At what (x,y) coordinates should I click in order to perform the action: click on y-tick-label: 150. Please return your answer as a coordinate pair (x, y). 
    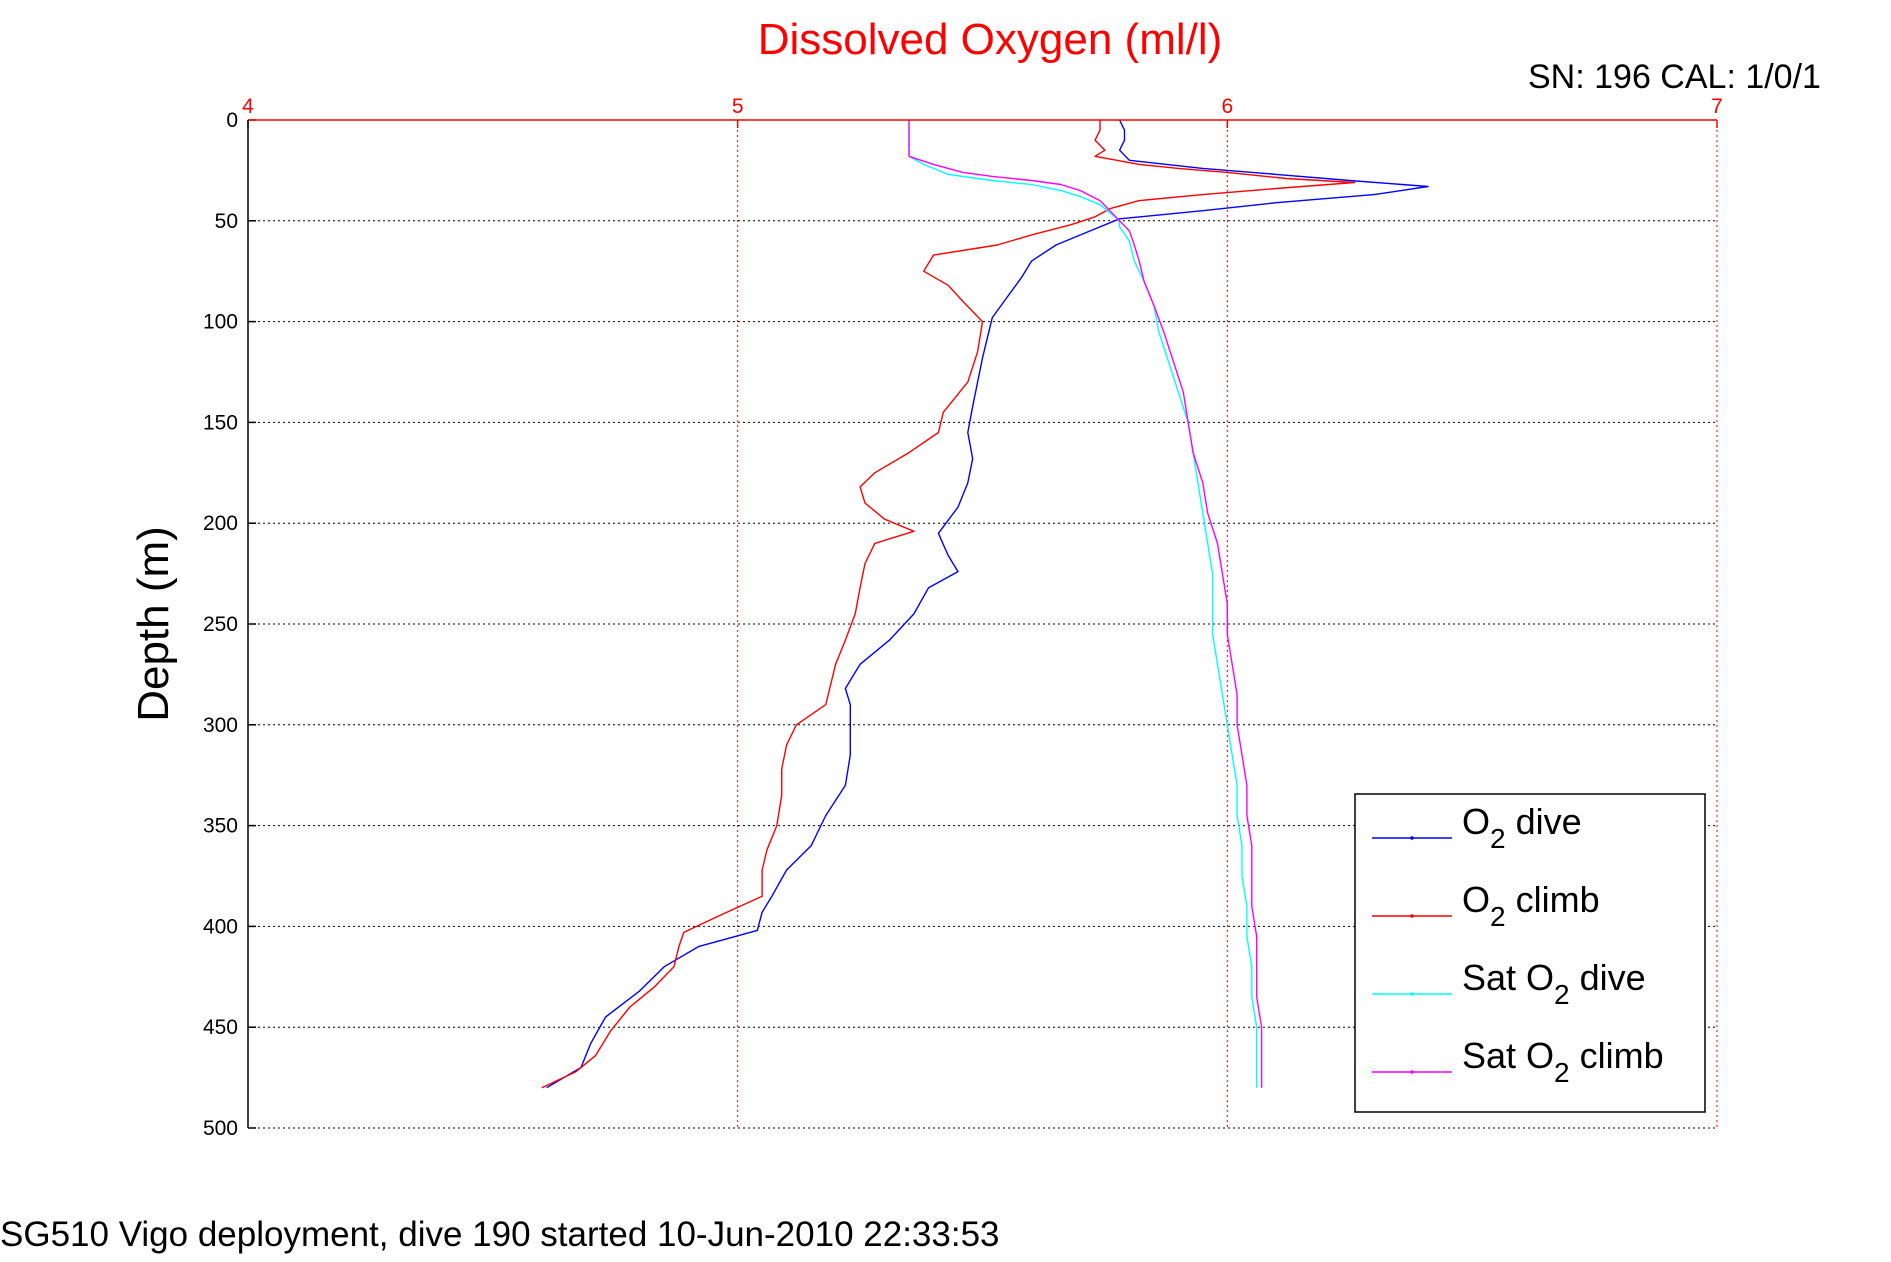
    Looking at the image, I should click on (220, 422).